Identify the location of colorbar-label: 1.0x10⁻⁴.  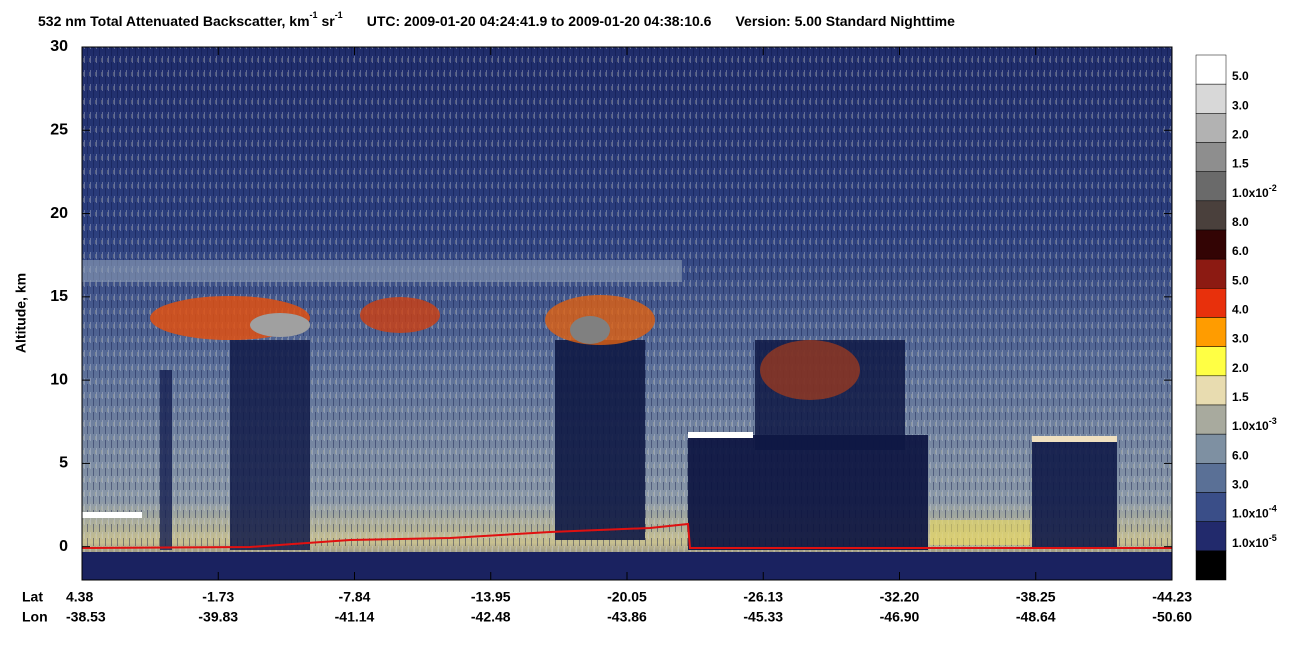
(1254, 512).